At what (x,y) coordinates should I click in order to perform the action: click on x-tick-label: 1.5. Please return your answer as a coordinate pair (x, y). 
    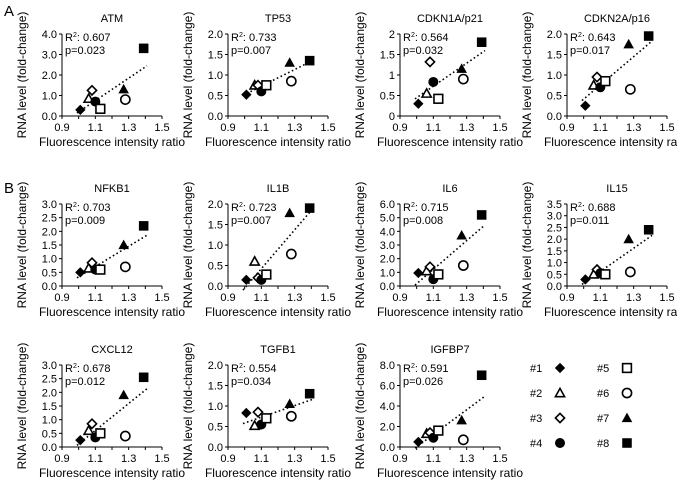
    Looking at the image, I should click on (499, 459).